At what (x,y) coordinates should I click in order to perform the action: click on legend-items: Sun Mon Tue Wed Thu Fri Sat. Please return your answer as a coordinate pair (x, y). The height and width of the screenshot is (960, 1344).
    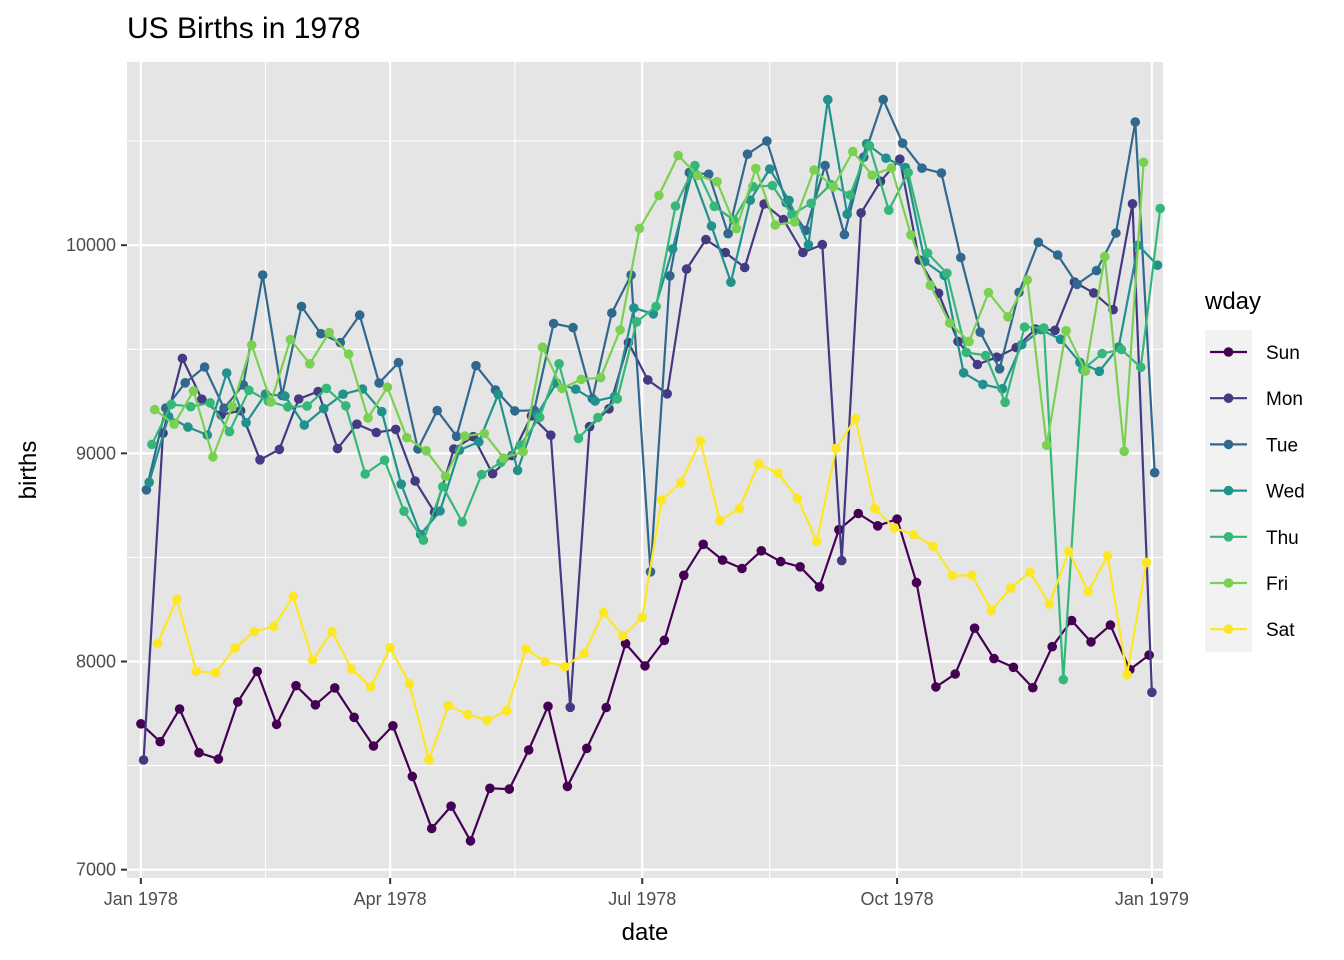
    Looking at the image, I should click on (1257, 492).